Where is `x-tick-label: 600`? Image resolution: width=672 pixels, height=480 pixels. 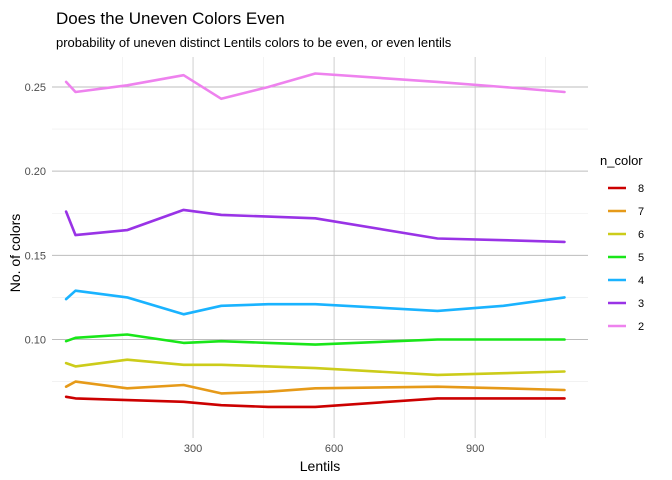
x-tick-label: 600 is located at coordinates (334, 449).